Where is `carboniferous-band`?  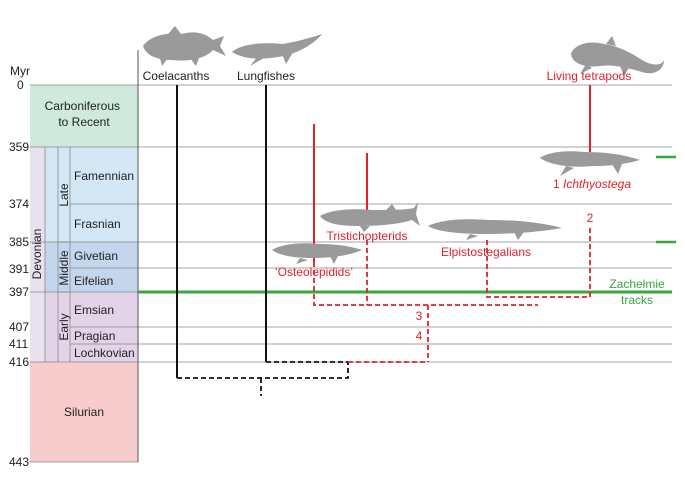 carboniferous-band is located at coordinates (84, 116).